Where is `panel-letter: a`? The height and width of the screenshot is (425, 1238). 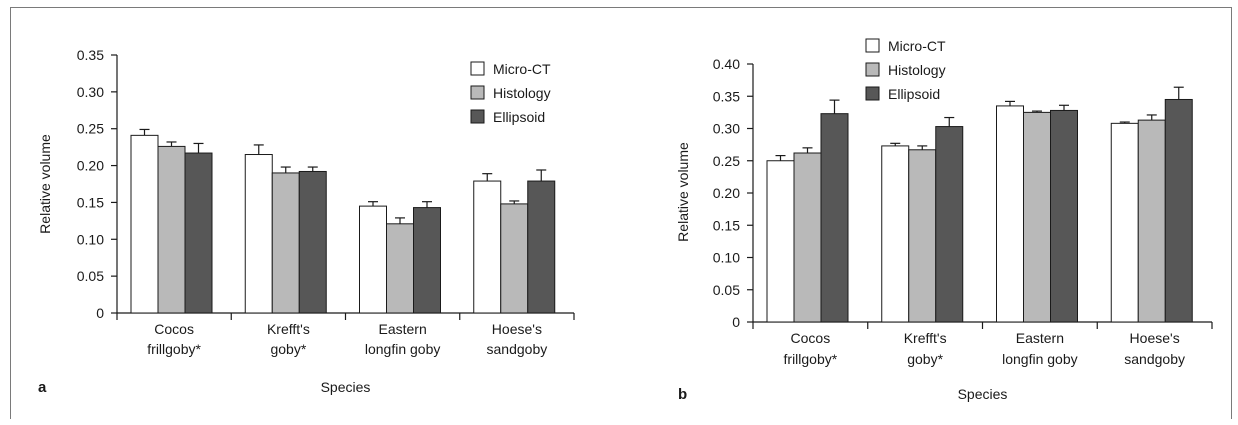 panel-letter: a is located at coordinates (42, 387).